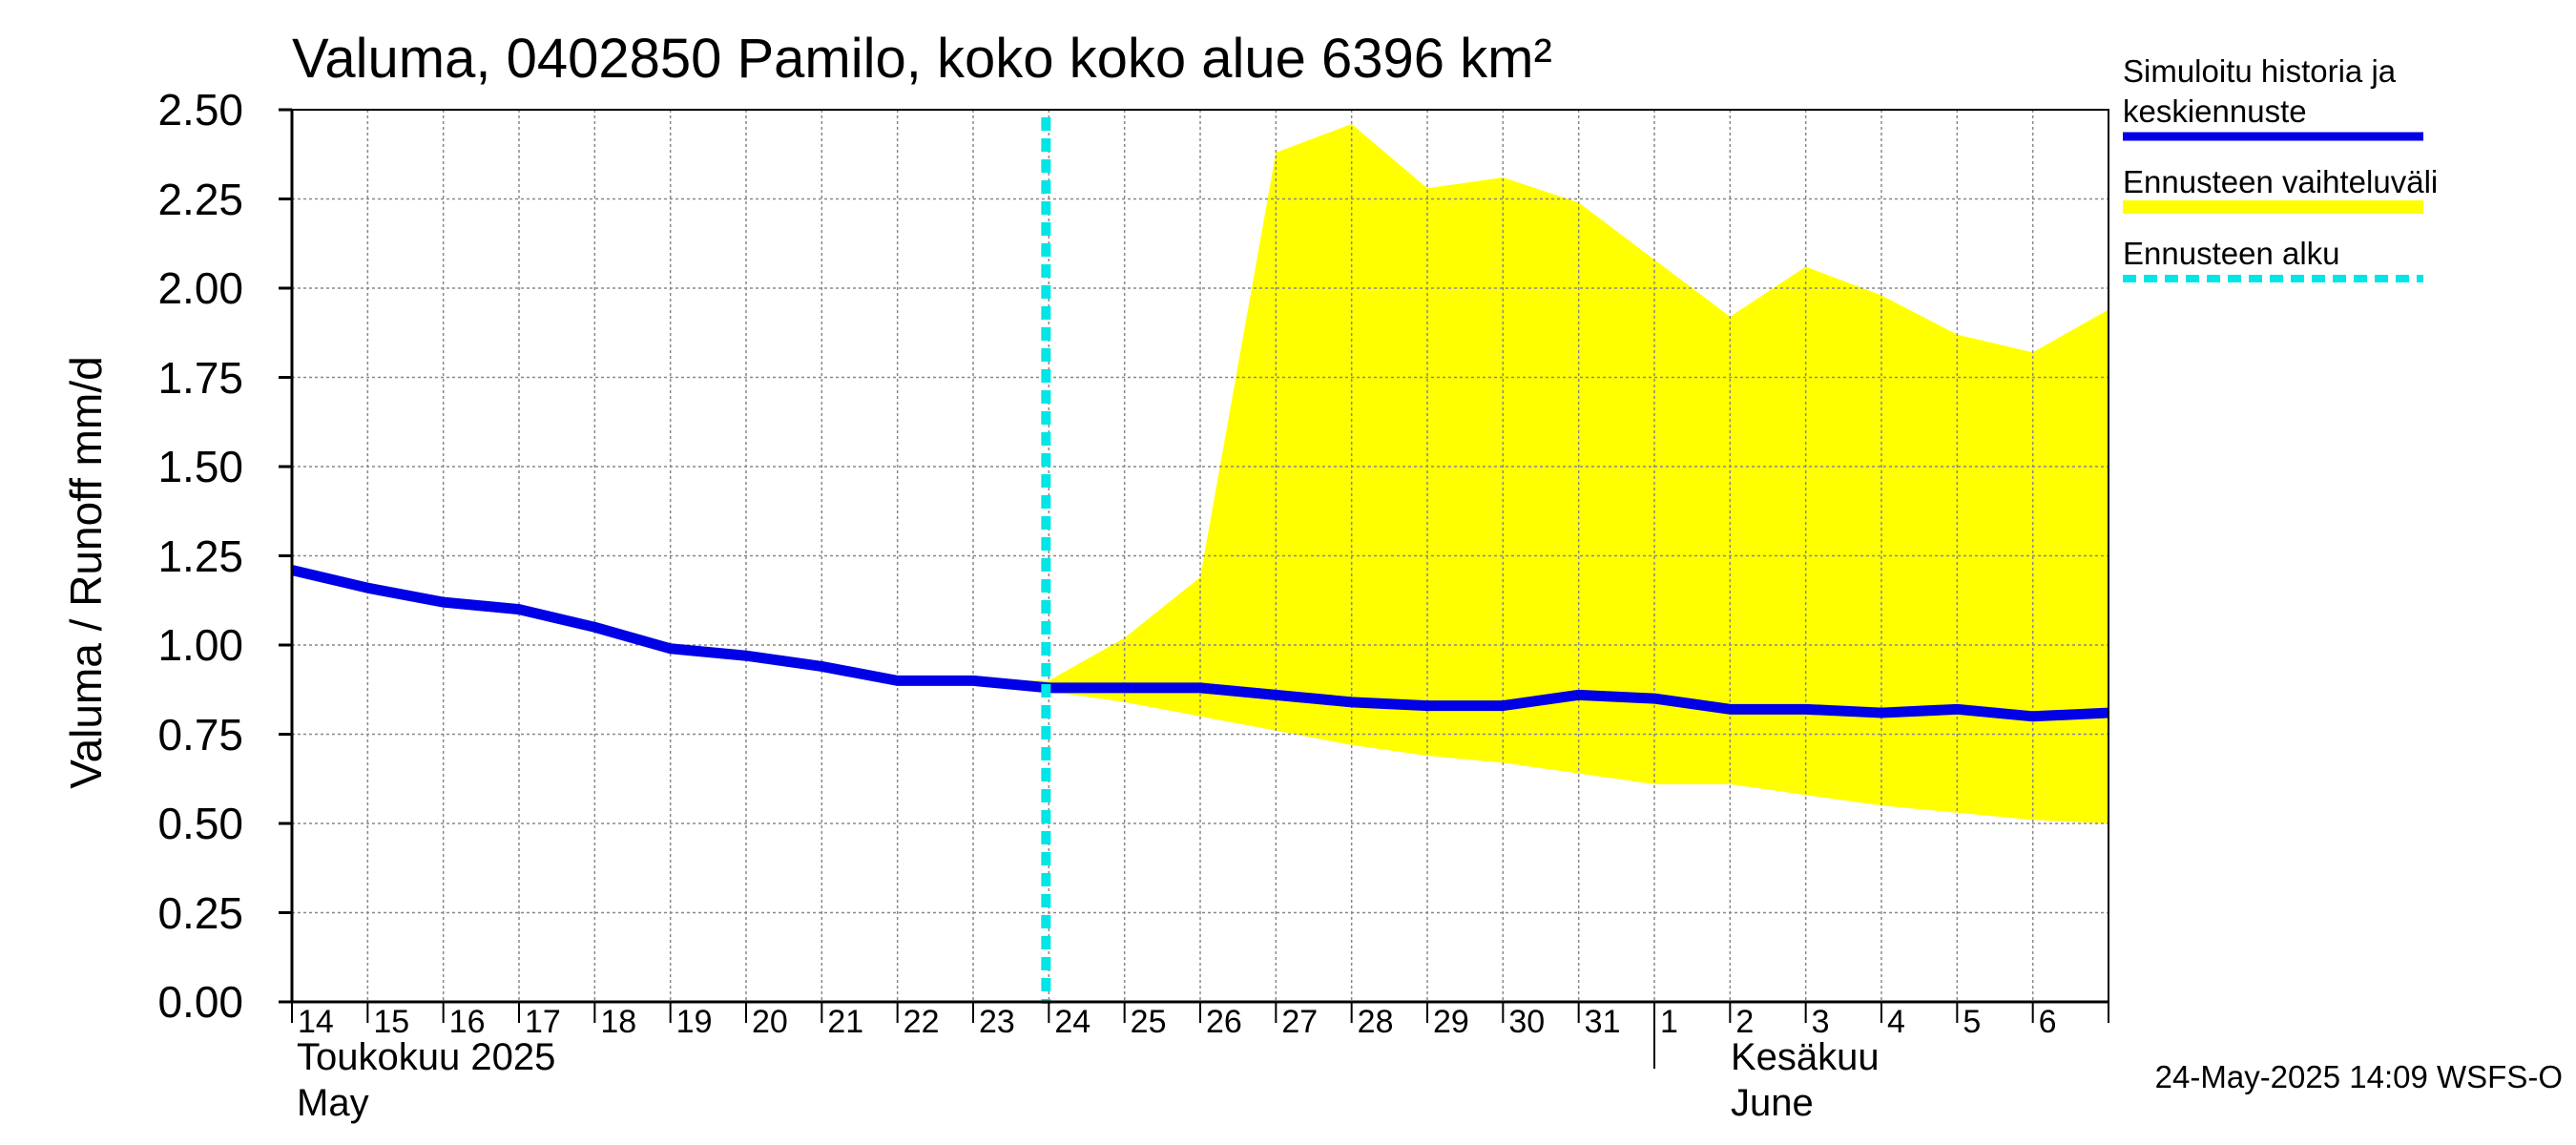 This screenshot has width=2576, height=1145. What do you see at coordinates (618, 1022) in the screenshot?
I see `x-tick-label: 18` at bounding box center [618, 1022].